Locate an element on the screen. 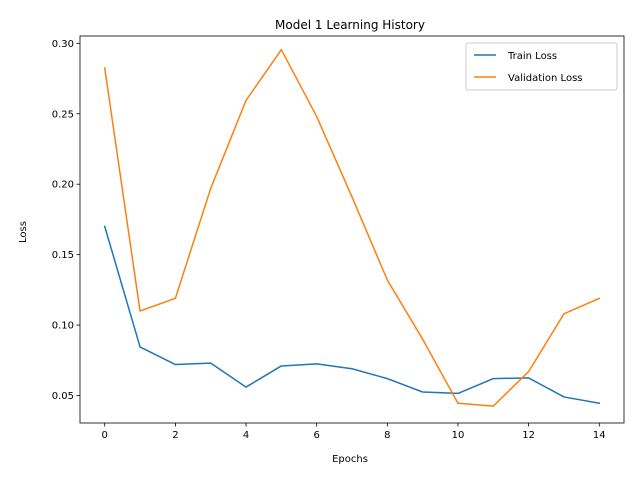 This screenshot has height=480, width=640. y-tick-label: 0.20 is located at coordinates (63, 185).